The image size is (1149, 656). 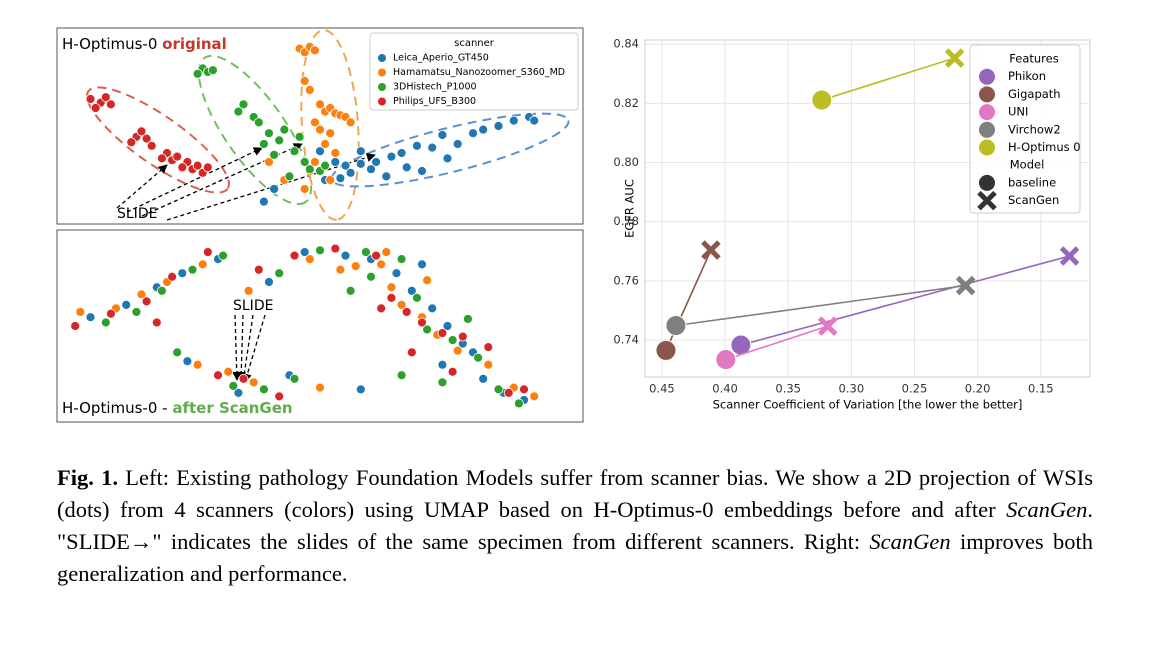 I want to click on baseline-marker, so click(x=676, y=326).